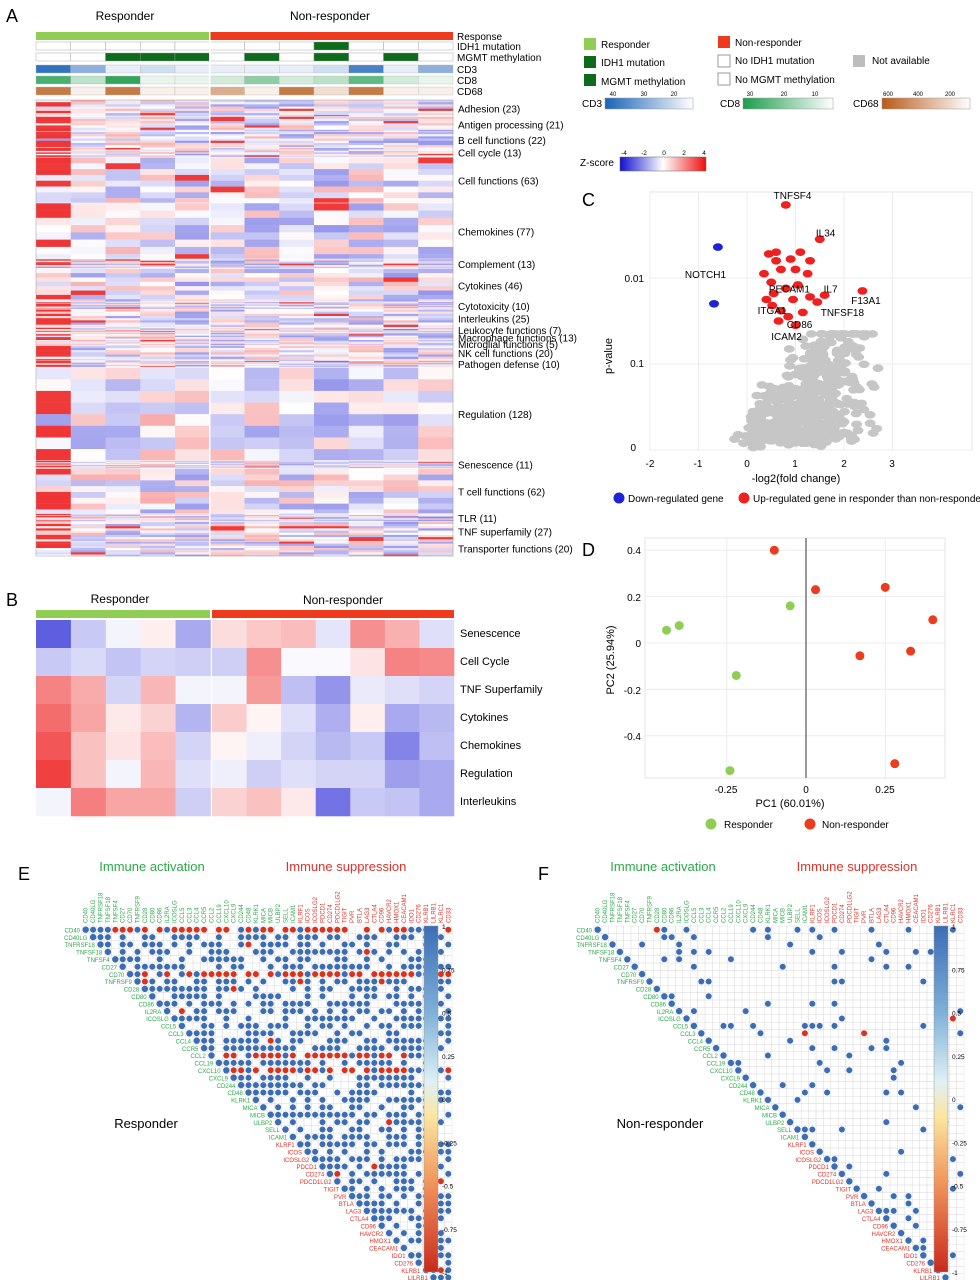  Describe the element at coordinates (366, 80) in the screenshot. I see `cd8-cell` at that location.